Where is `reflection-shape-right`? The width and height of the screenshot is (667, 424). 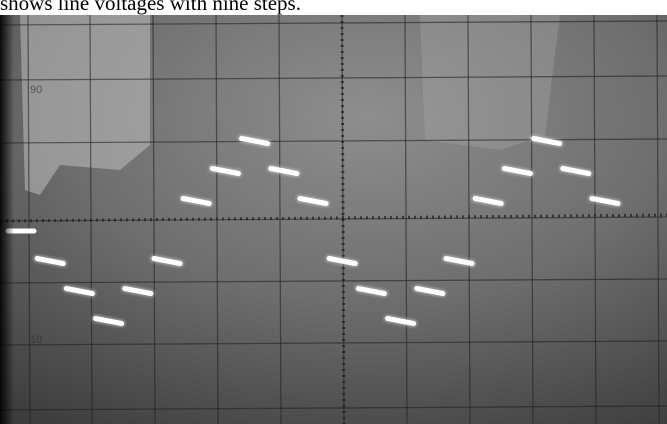 reflection-shape-right is located at coordinates (490, 82).